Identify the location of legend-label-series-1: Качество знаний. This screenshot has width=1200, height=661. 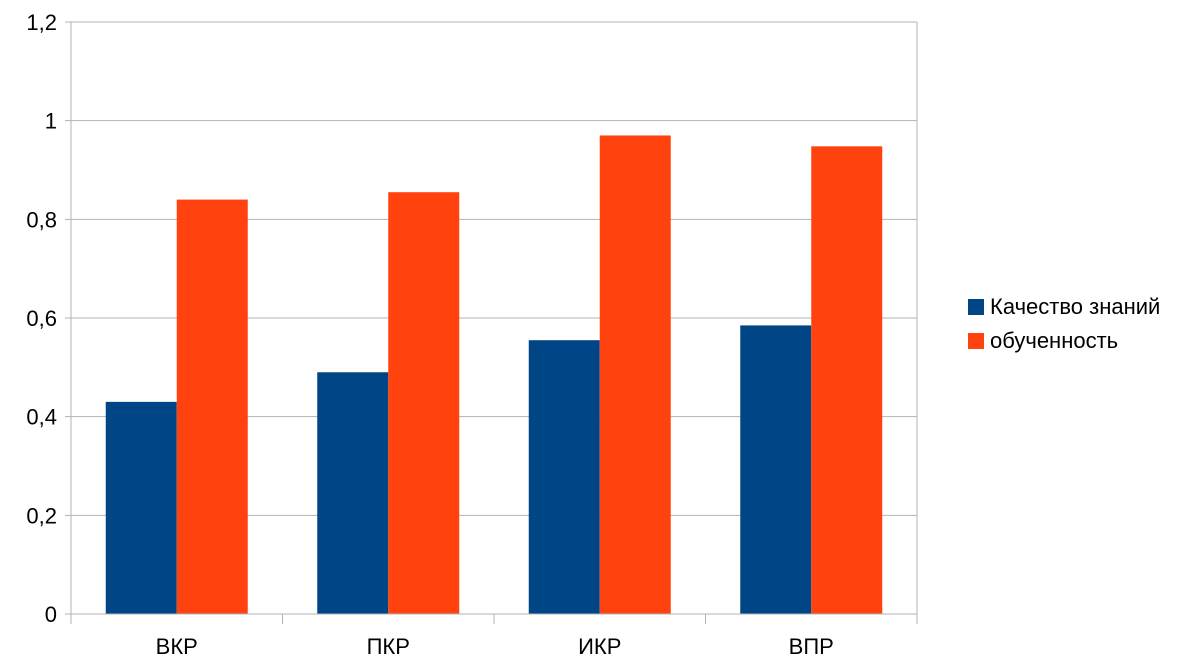
(1075, 306).